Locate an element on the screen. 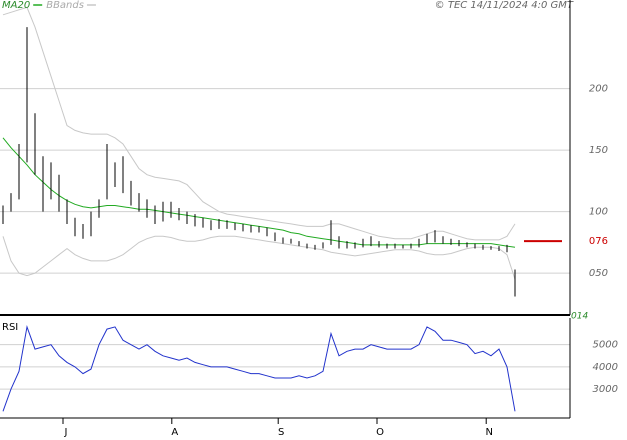 The height and width of the screenshot is (440, 627). x-tick-label: A is located at coordinates (174, 432).